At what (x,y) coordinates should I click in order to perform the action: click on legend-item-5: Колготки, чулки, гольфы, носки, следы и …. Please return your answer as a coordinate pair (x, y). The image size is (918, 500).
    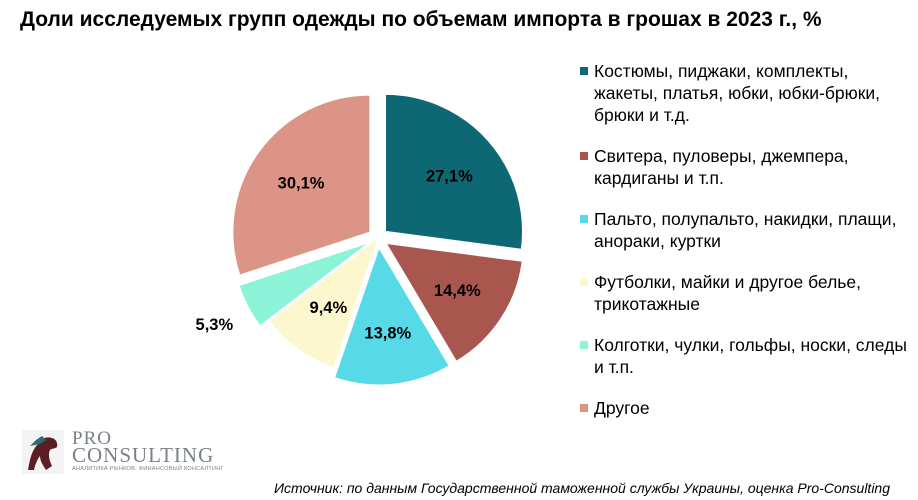
    Looking at the image, I should click on (743, 356).